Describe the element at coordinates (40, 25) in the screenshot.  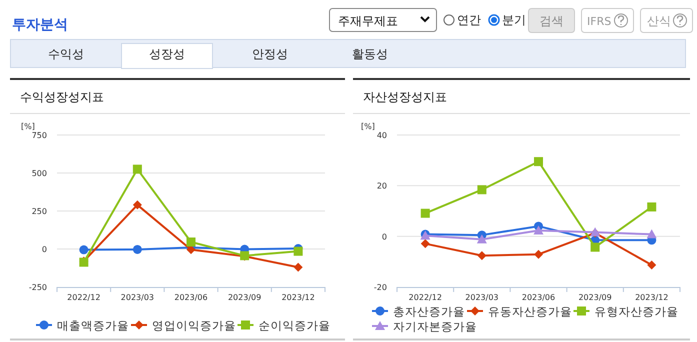
I see `text: 투자분석` at that location.